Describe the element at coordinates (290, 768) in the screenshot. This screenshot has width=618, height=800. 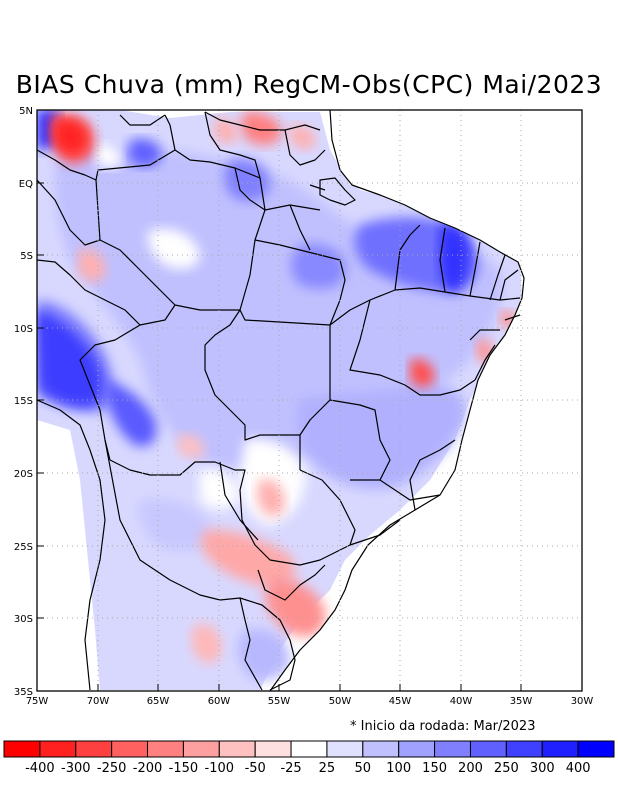
I see `colorbar-label: -25` at that location.